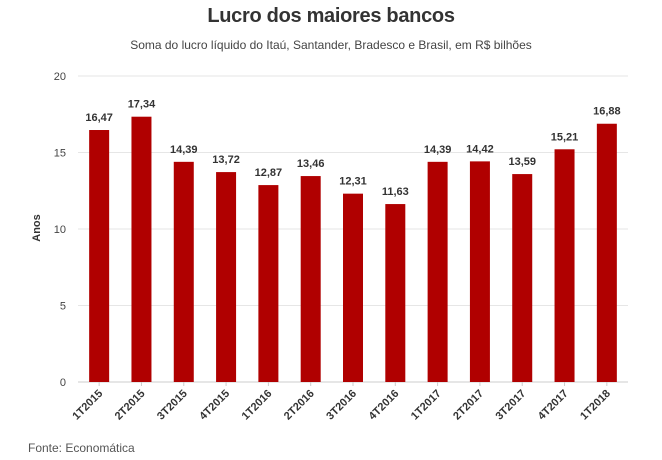 The image size is (662, 460). I want to click on chart-title: Lucro dos maiores bancos, so click(331, 16).